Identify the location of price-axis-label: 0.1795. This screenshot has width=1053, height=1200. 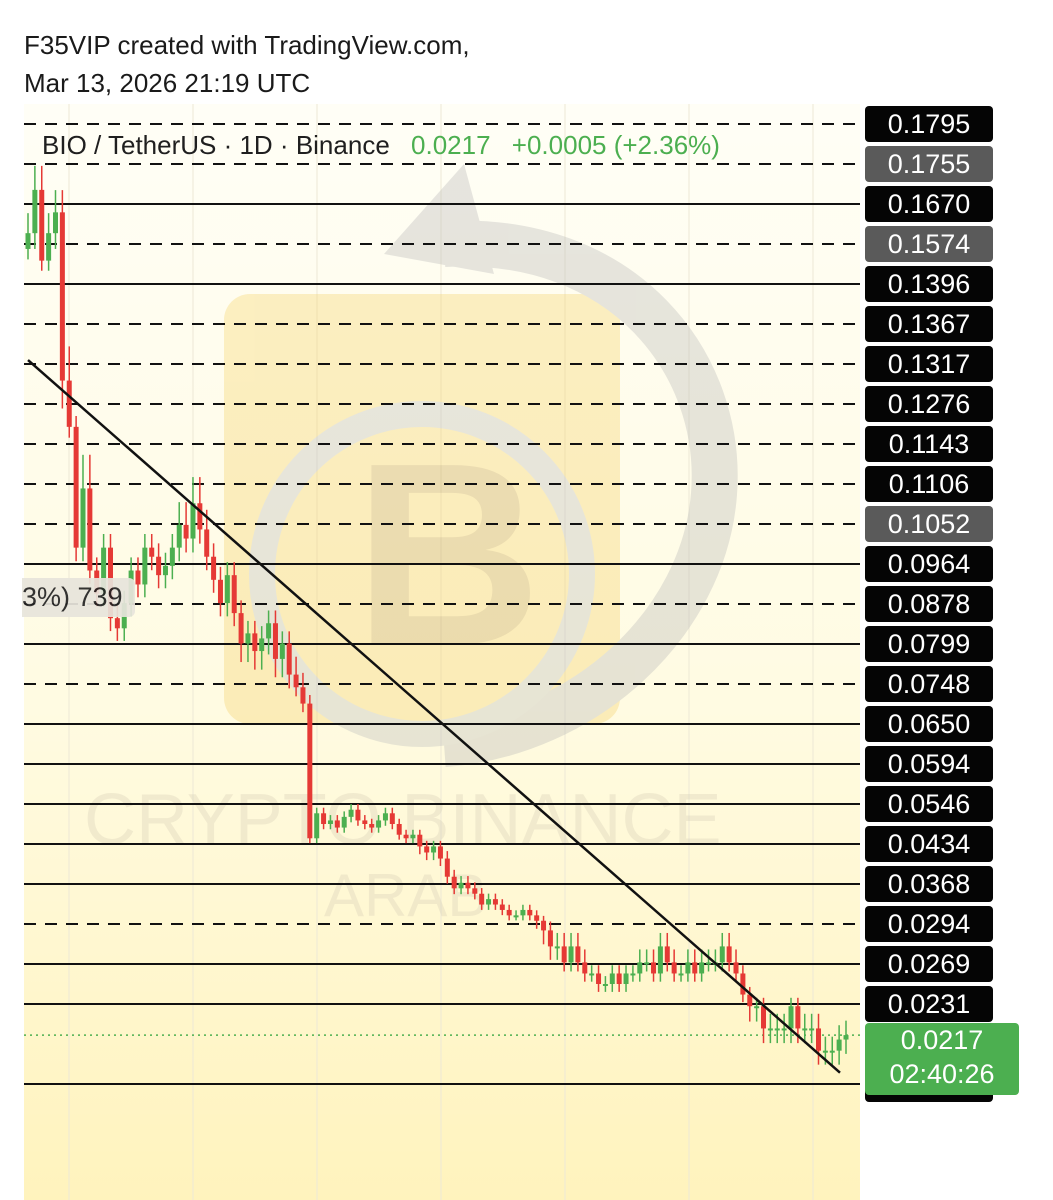
(929, 124).